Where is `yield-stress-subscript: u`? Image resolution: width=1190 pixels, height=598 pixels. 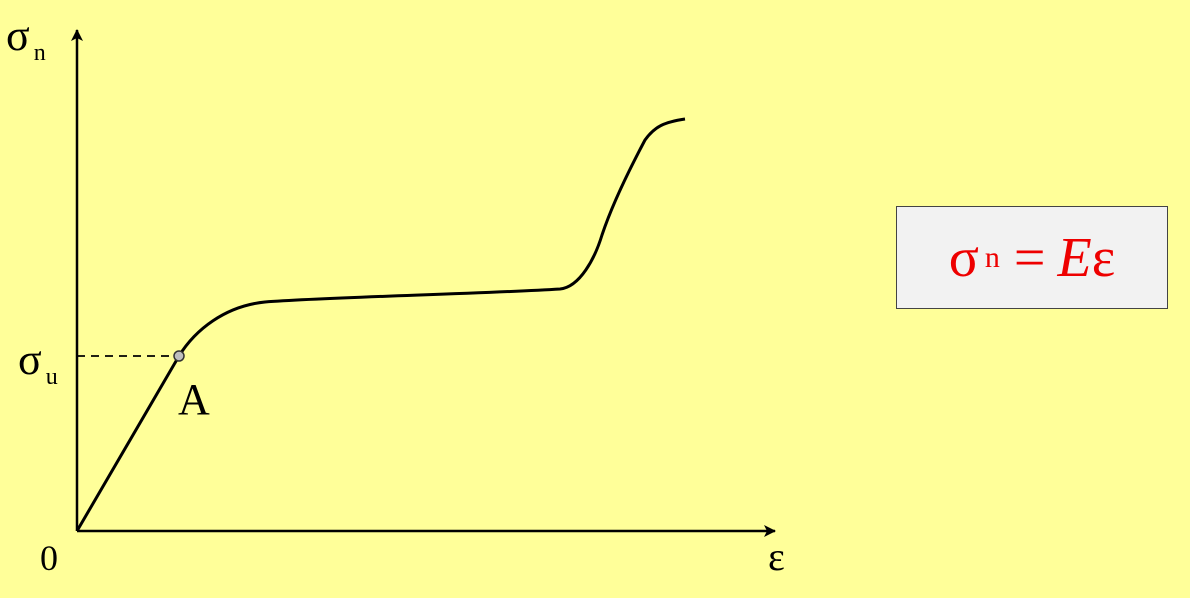
yield-stress-subscript: u is located at coordinates (51, 377).